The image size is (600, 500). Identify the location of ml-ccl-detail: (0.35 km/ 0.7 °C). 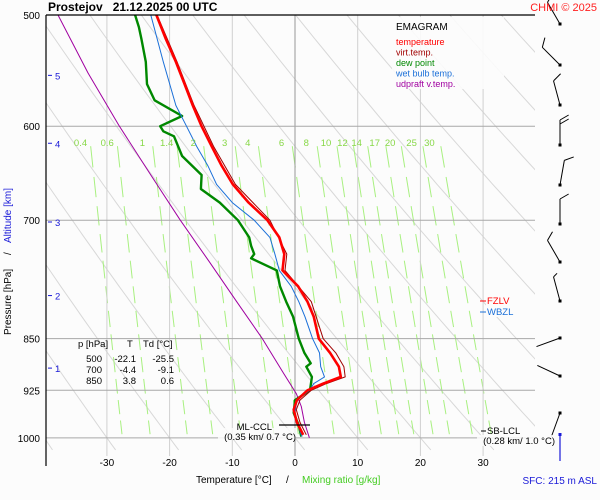
(260, 437).